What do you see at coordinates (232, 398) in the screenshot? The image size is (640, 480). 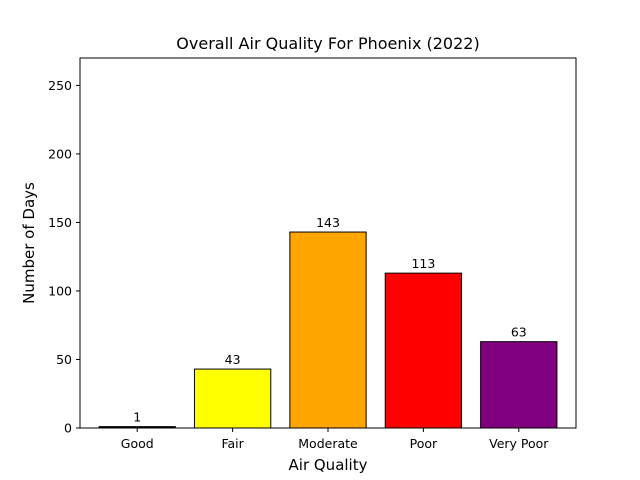 I see `bar-fair` at bounding box center [232, 398].